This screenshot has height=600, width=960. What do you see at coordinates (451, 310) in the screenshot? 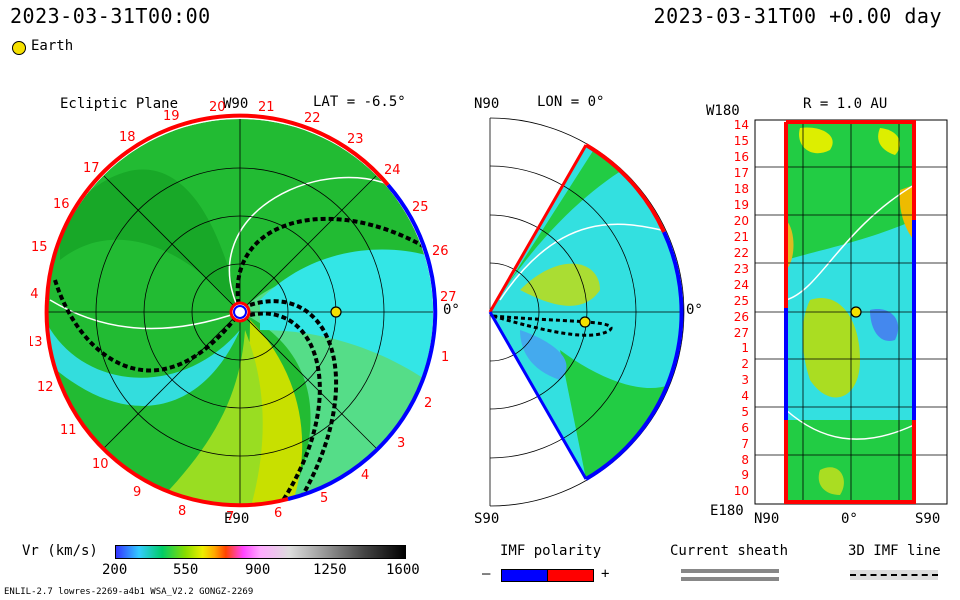
I see `ecliptic-zero-label: 0°` at bounding box center [451, 310].